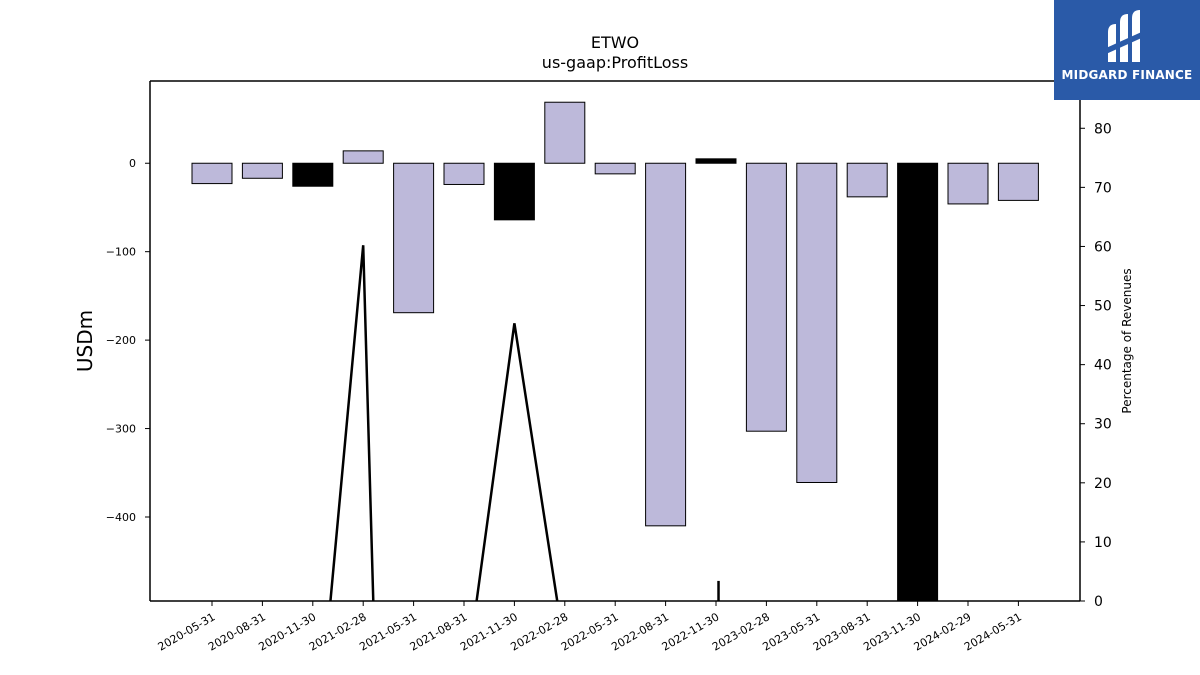  Describe the element at coordinates (1103, 543) in the screenshot. I see `y2-tick-label: 10` at that location.